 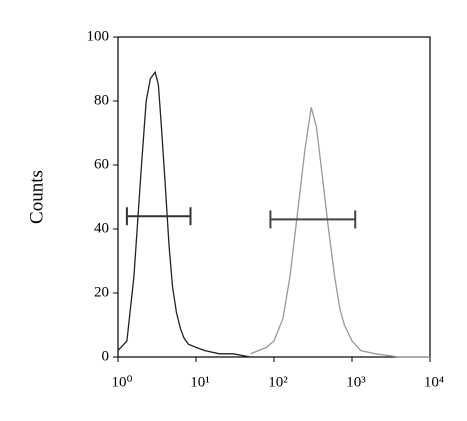 What do you see at coordinates (101, 228) in the screenshot?
I see `y-tick-label: 40` at bounding box center [101, 228].